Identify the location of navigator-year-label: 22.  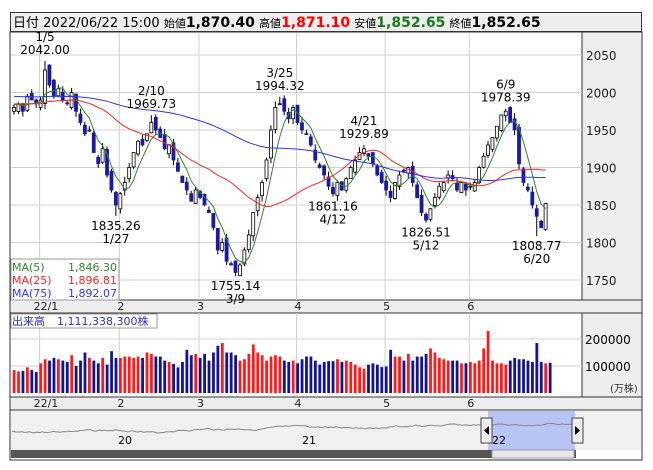
(499, 440).